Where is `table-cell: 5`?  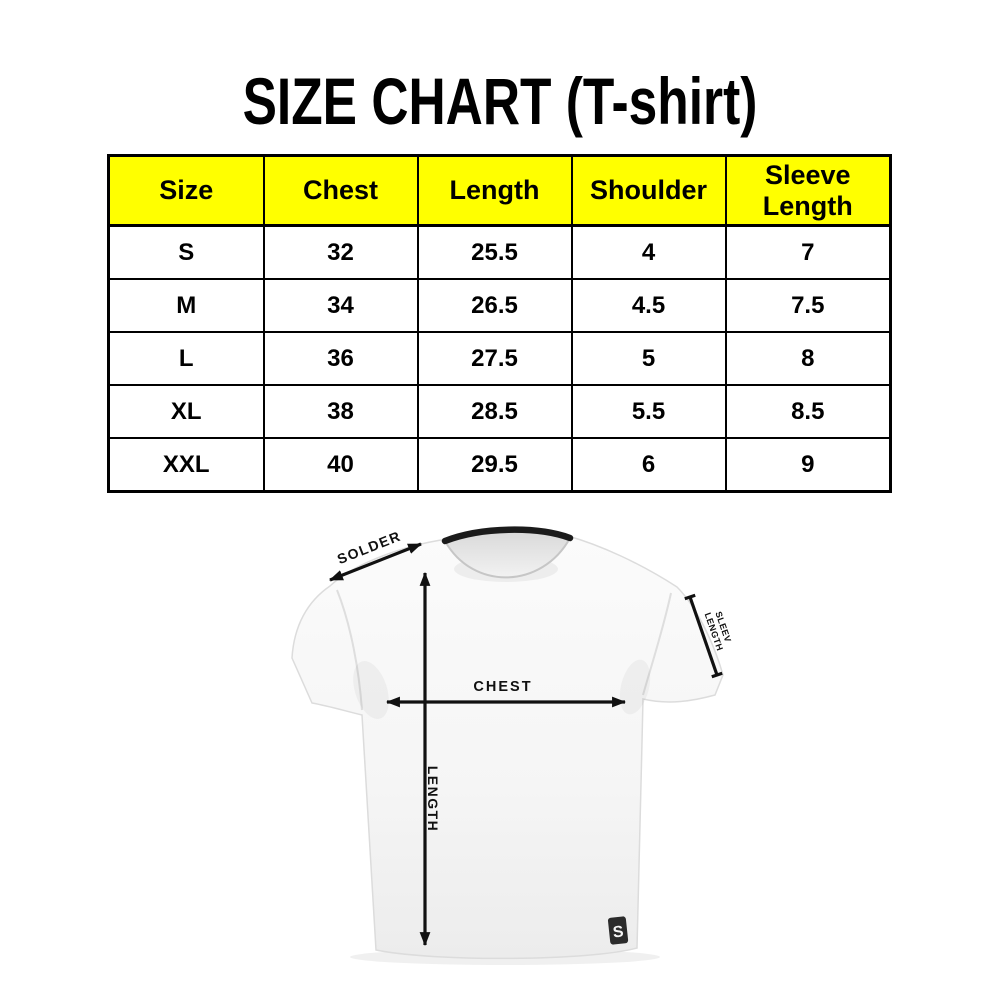
table-cell: 5 is located at coordinates (648, 358).